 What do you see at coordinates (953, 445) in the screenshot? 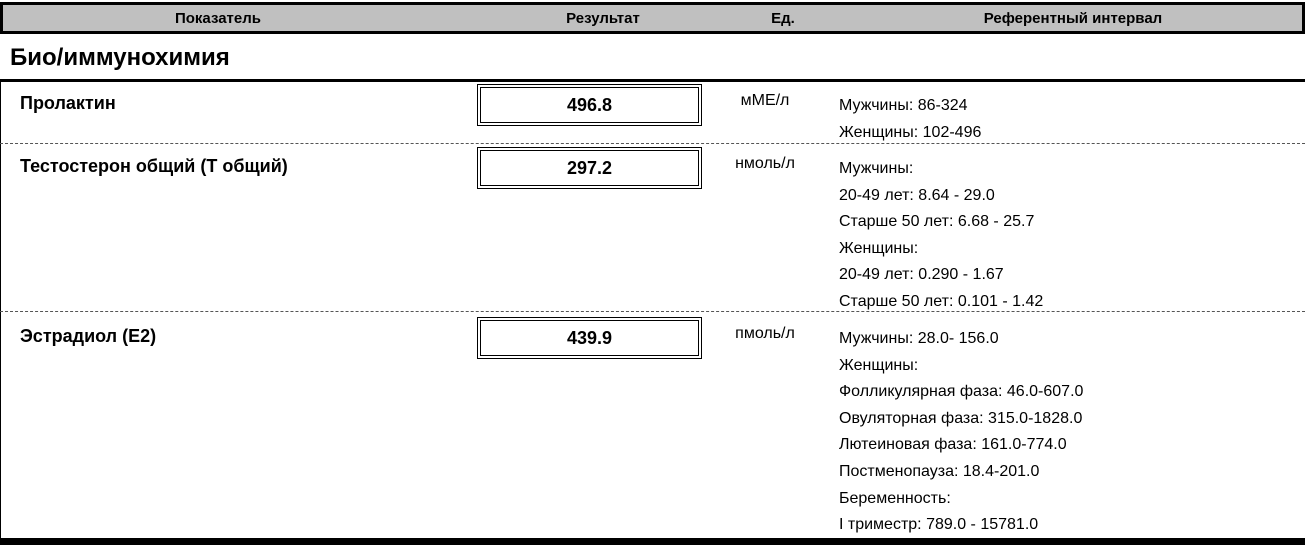
I see `reference-line: Лютеиновая фаза: 161.0-774.0` at bounding box center [953, 445].